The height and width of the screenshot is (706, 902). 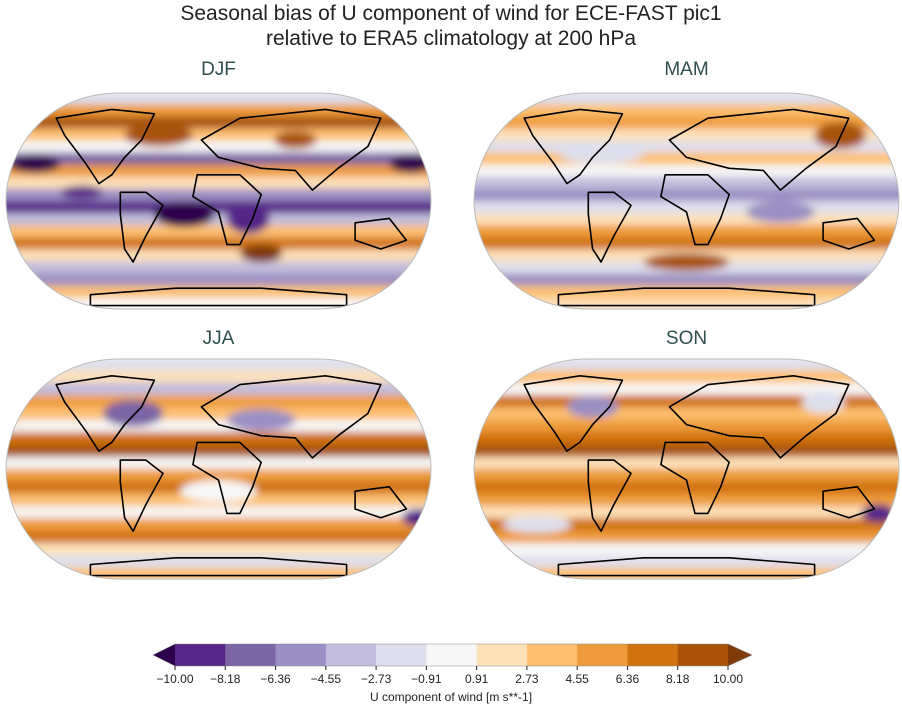 I want to click on map-jja, so click(x=218, y=469).